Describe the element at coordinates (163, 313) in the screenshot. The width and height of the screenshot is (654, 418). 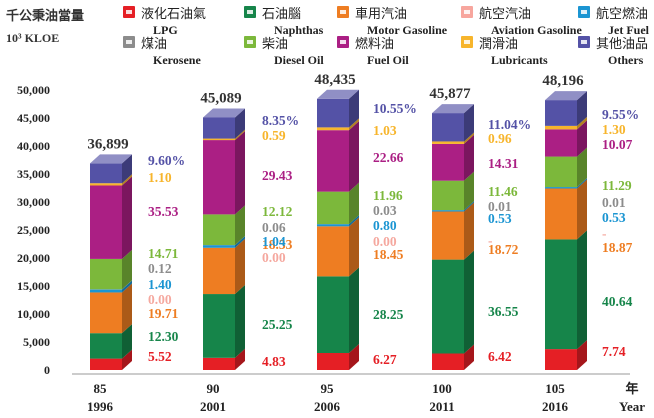
I see `data-label: 19.71` at that location.